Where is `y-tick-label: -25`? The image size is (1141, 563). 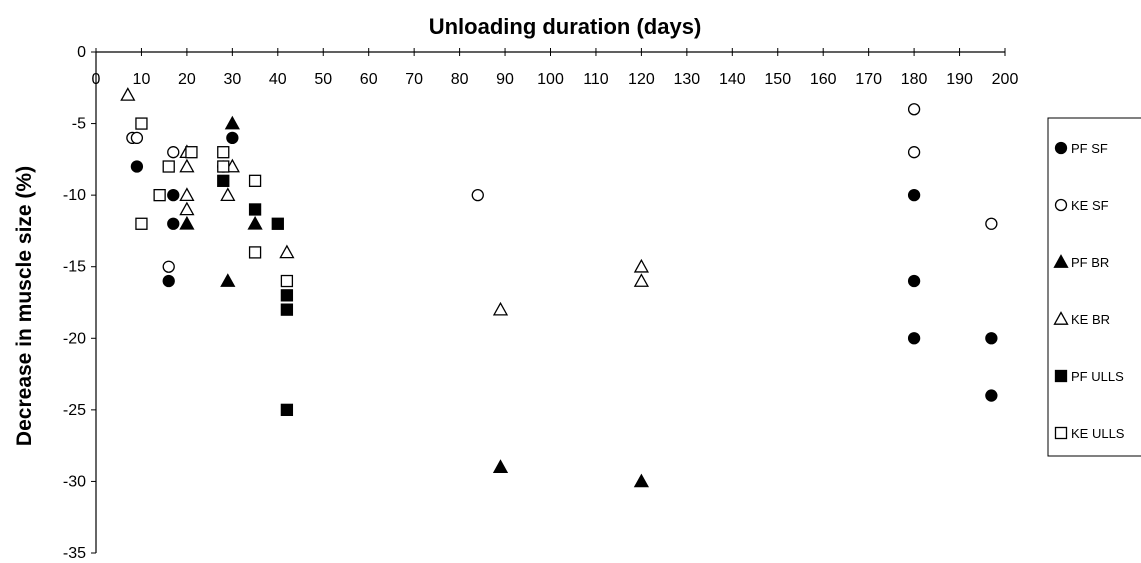
y-tick-label: -25 is located at coordinates (74, 410).